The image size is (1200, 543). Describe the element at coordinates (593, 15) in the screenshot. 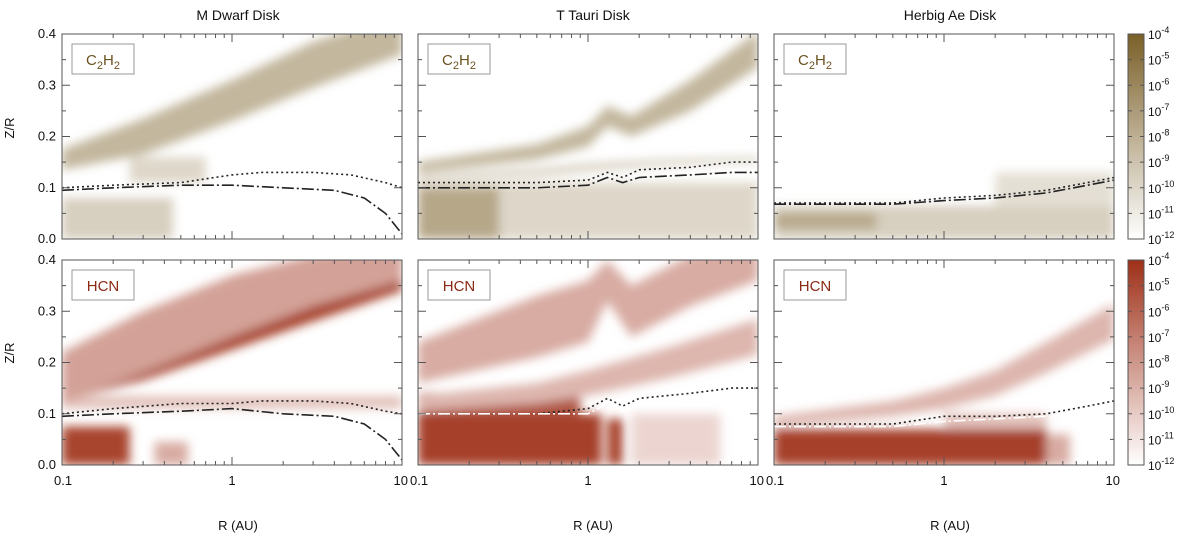

I see `column-title-t-tauri: T Tauri Disk` at that location.